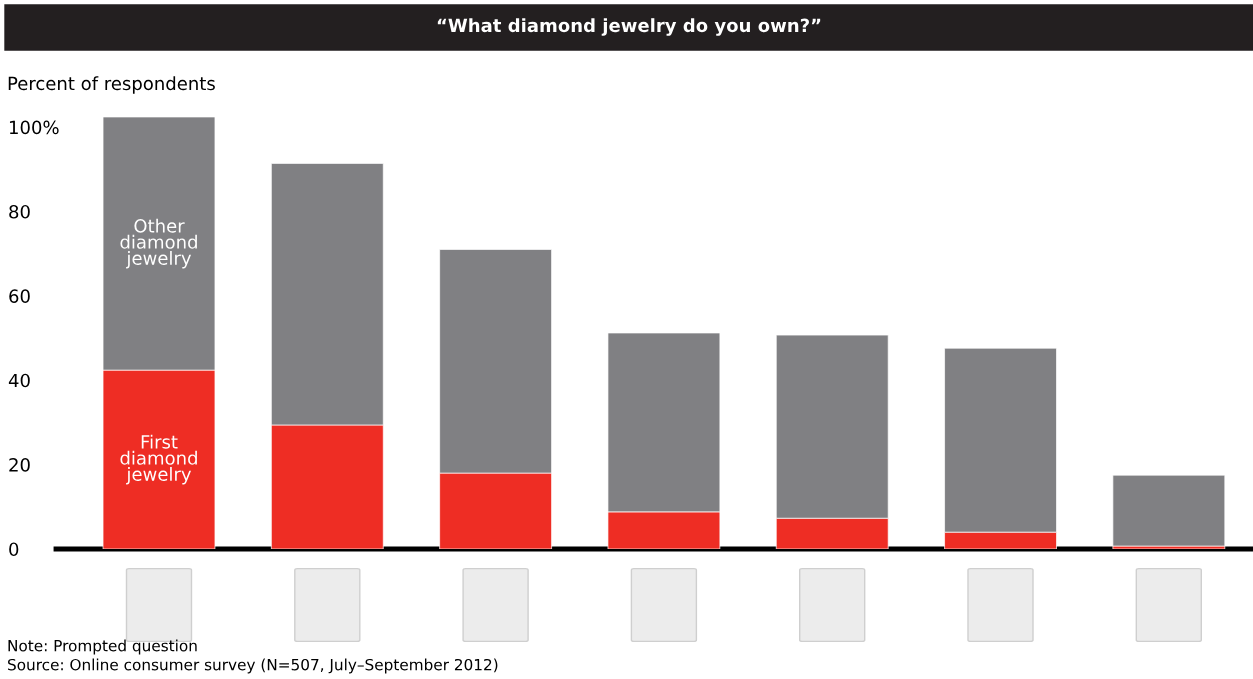 The image size is (1253, 679). Describe the element at coordinates (34, 127) in the screenshot. I see `y-tick-label: 100%` at that location.